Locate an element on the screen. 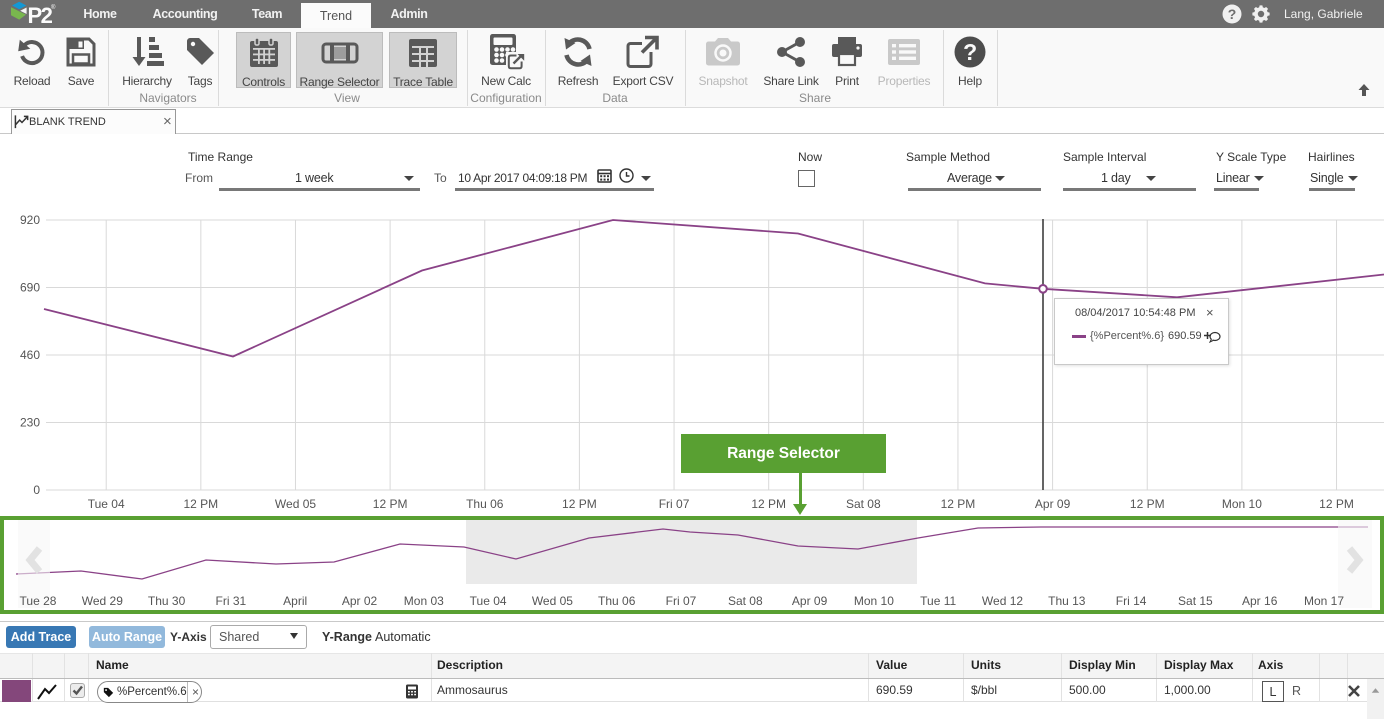 The image size is (1384, 719). svg-text: Fri 07 is located at coordinates (674, 504).